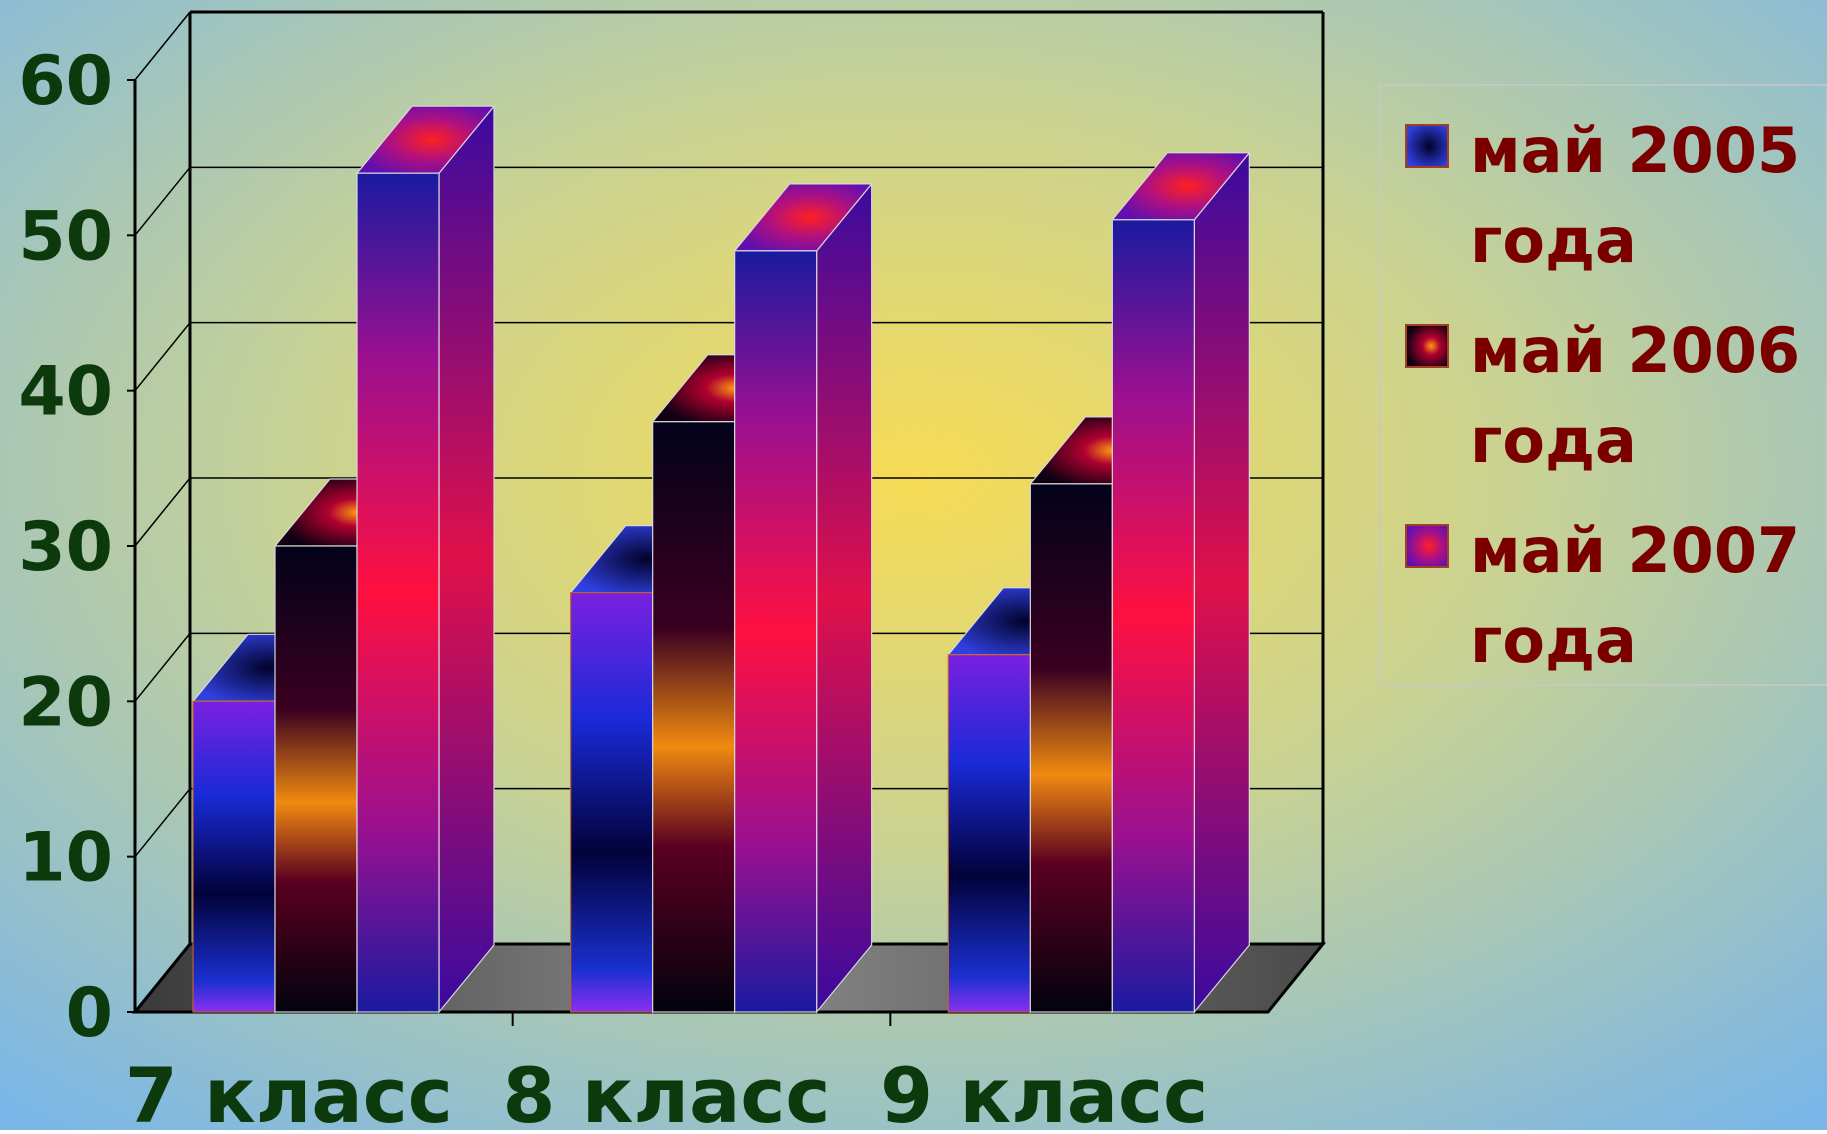 This screenshot has width=1827, height=1134. Describe the element at coordinates (1553, 240) in the screenshot. I see `legend-label-2005-line2: года` at that location.